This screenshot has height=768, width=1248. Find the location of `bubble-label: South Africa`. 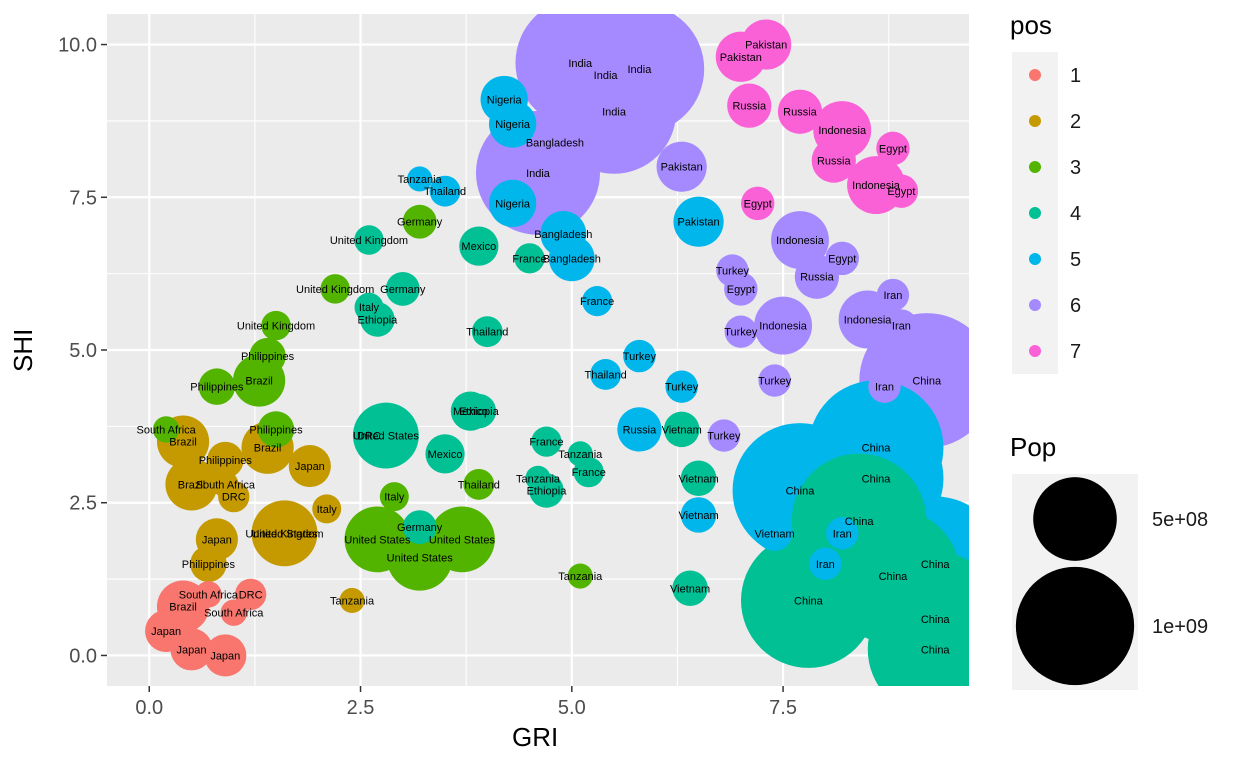

bubble-label: South Africa is located at coordinates (209, 595).